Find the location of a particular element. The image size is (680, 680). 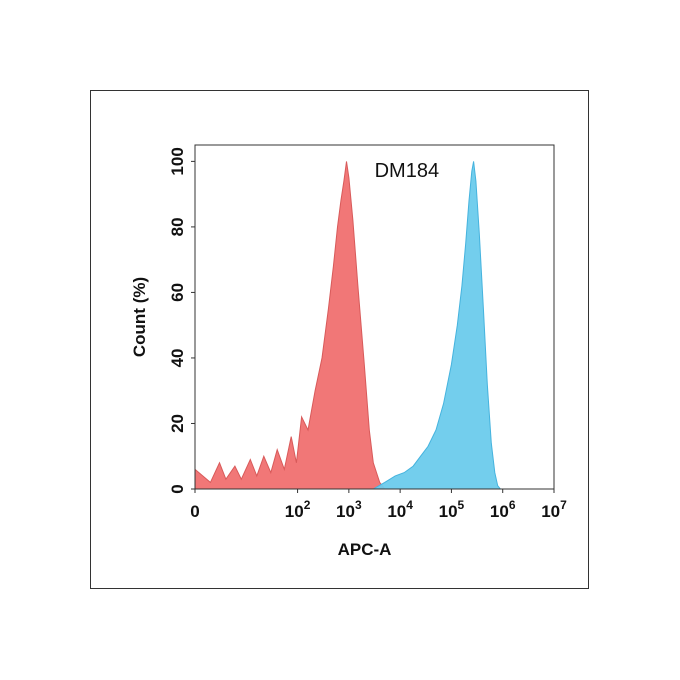

y-tick-label: 40 is located at coordinates (177, 357).